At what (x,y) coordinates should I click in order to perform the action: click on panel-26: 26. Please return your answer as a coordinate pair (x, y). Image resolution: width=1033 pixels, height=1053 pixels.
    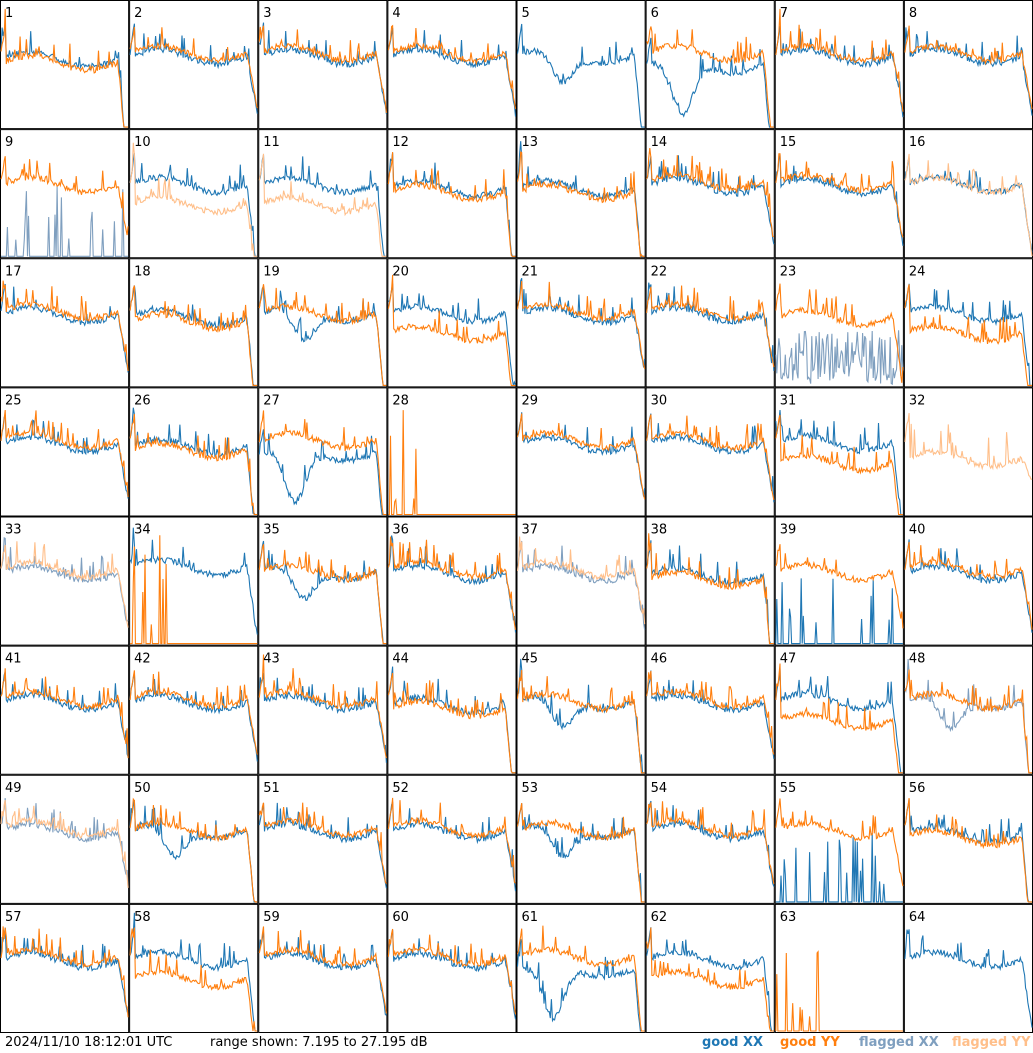
    Looking at the image, I should click on (194, 452).